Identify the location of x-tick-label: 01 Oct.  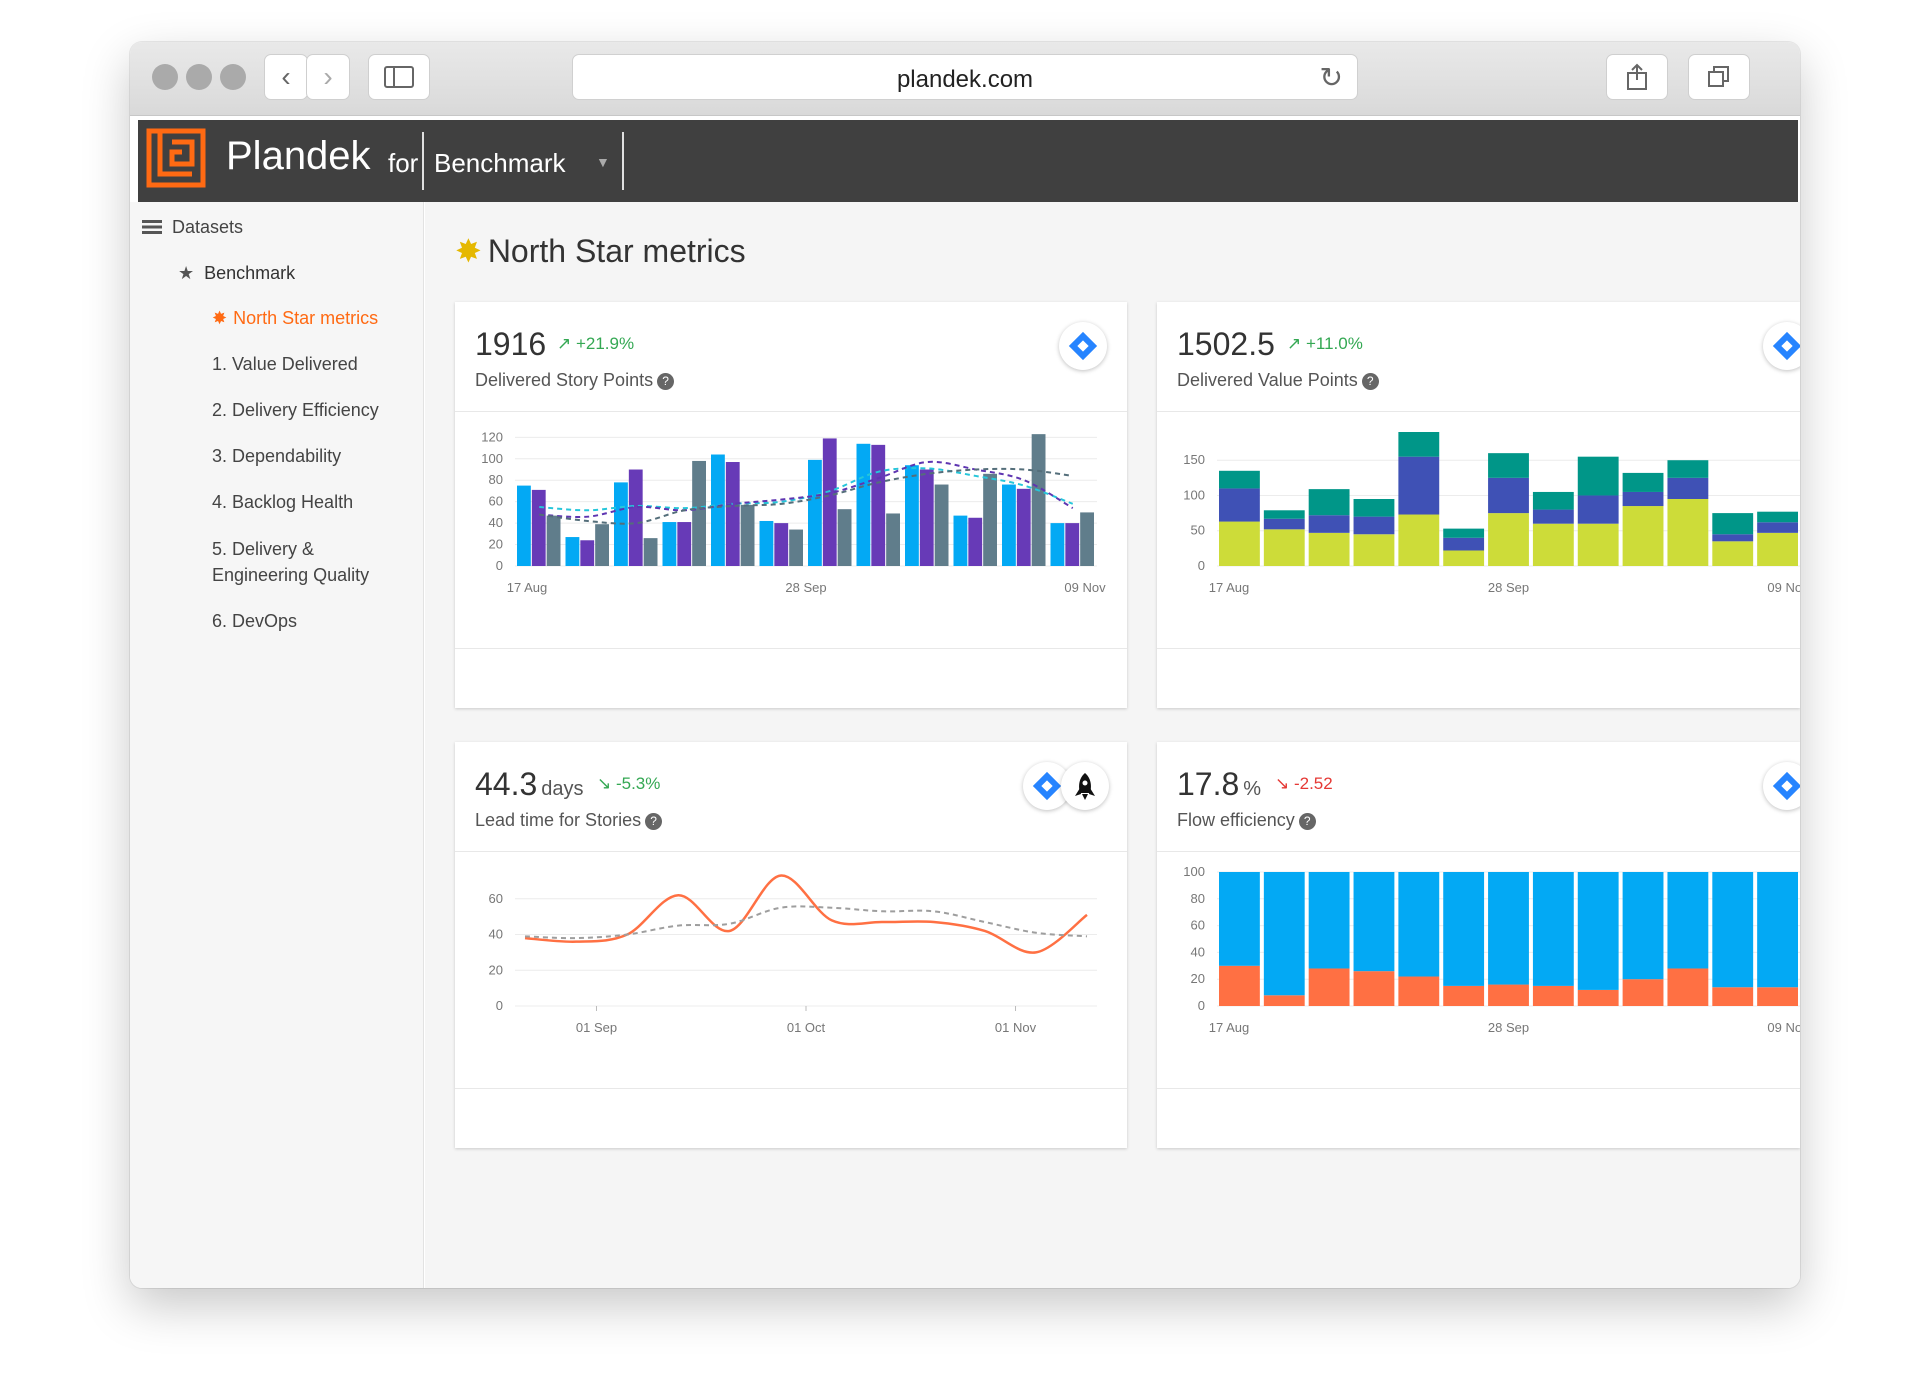
(806, 1027).